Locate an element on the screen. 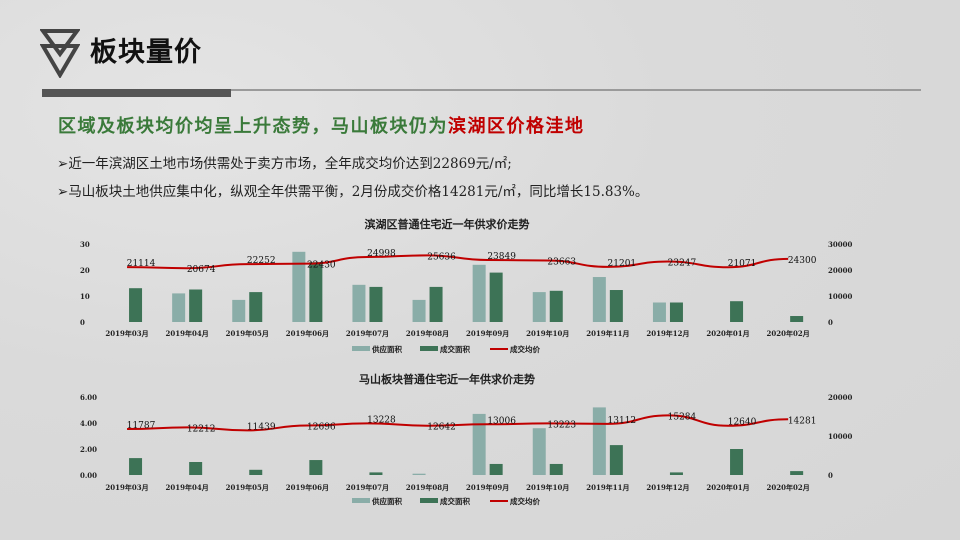 The image size is (960, 540). subheading: 区域及板块均价均呈上升态势，马山板块仍为滨湖区价格洼地 is located at coordinates (321, 125).